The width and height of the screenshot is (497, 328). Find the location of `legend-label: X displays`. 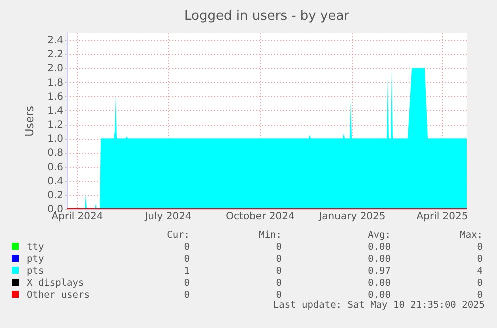

legend-label: X displays is located at coordinates (56, 283).